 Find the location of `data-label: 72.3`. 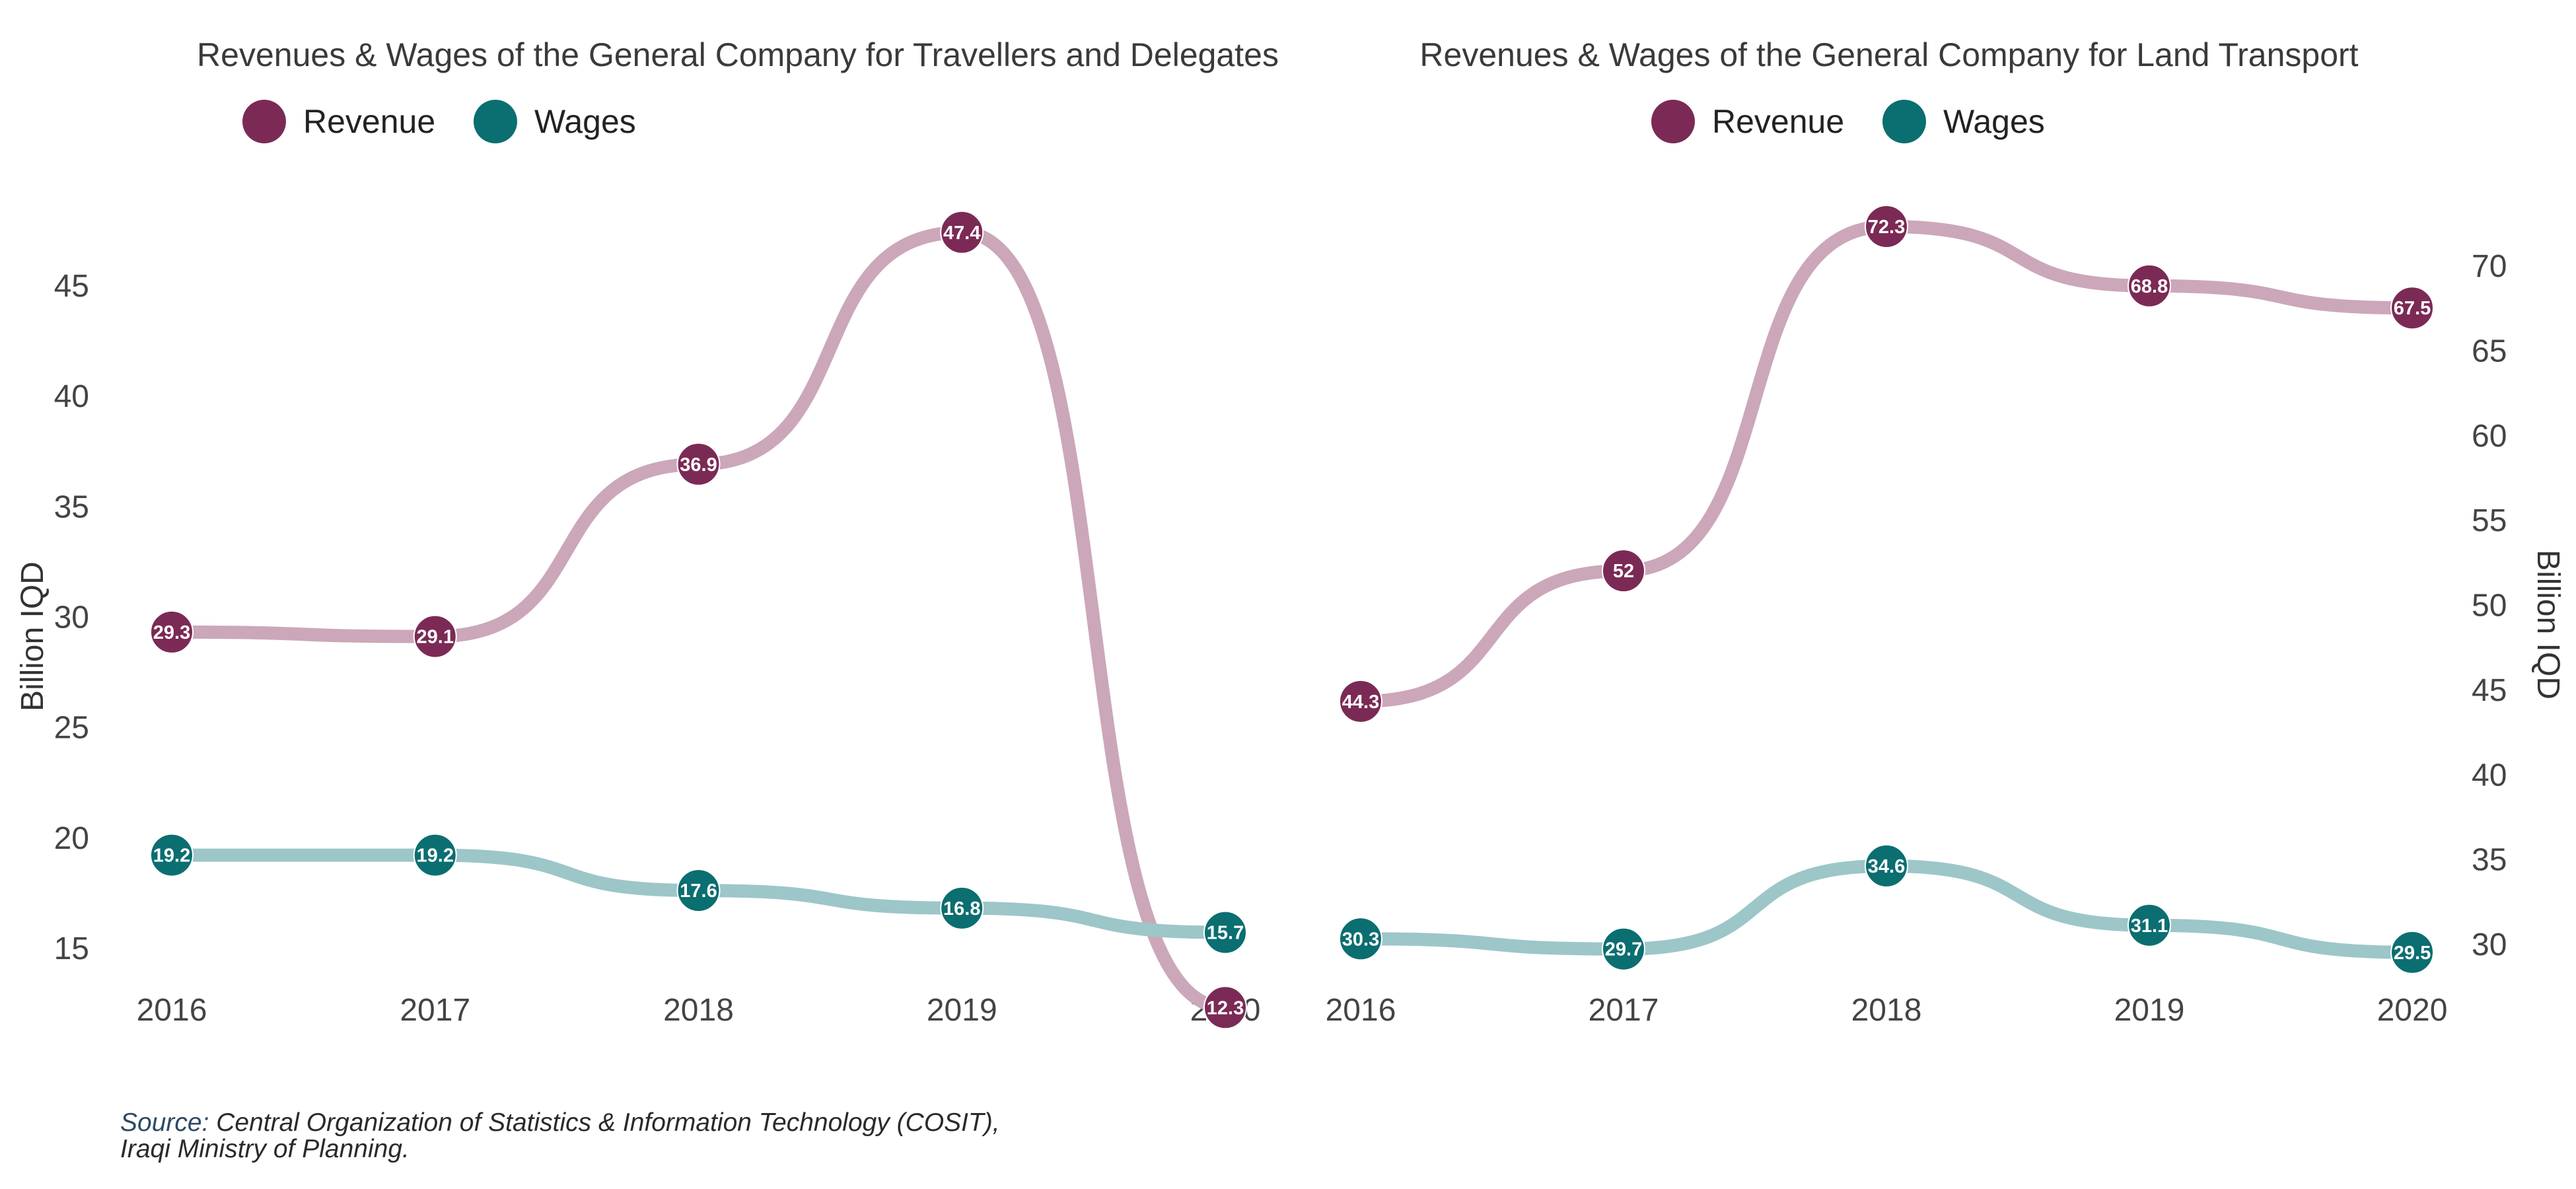

data-label: 72.3 is located at coordinates (1886, 227).